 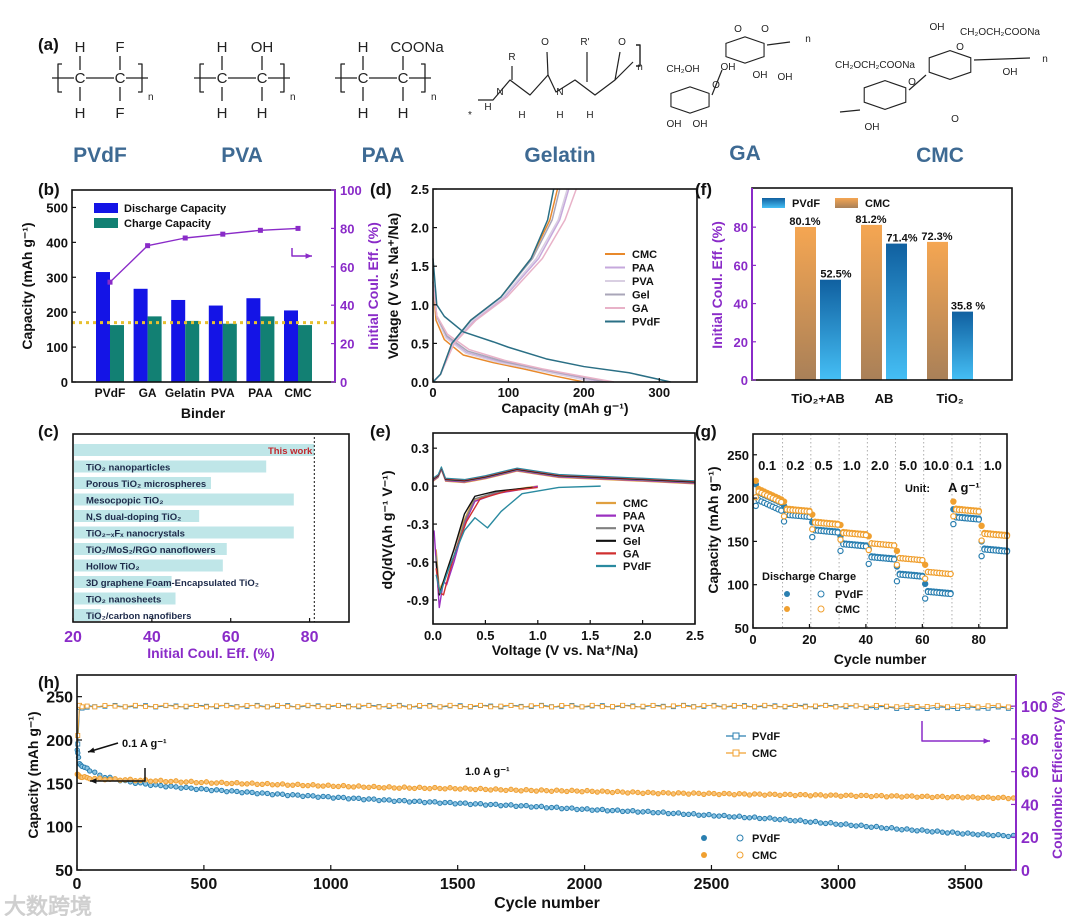 I want to click on bar-this-work, so click(x=194, y=450).